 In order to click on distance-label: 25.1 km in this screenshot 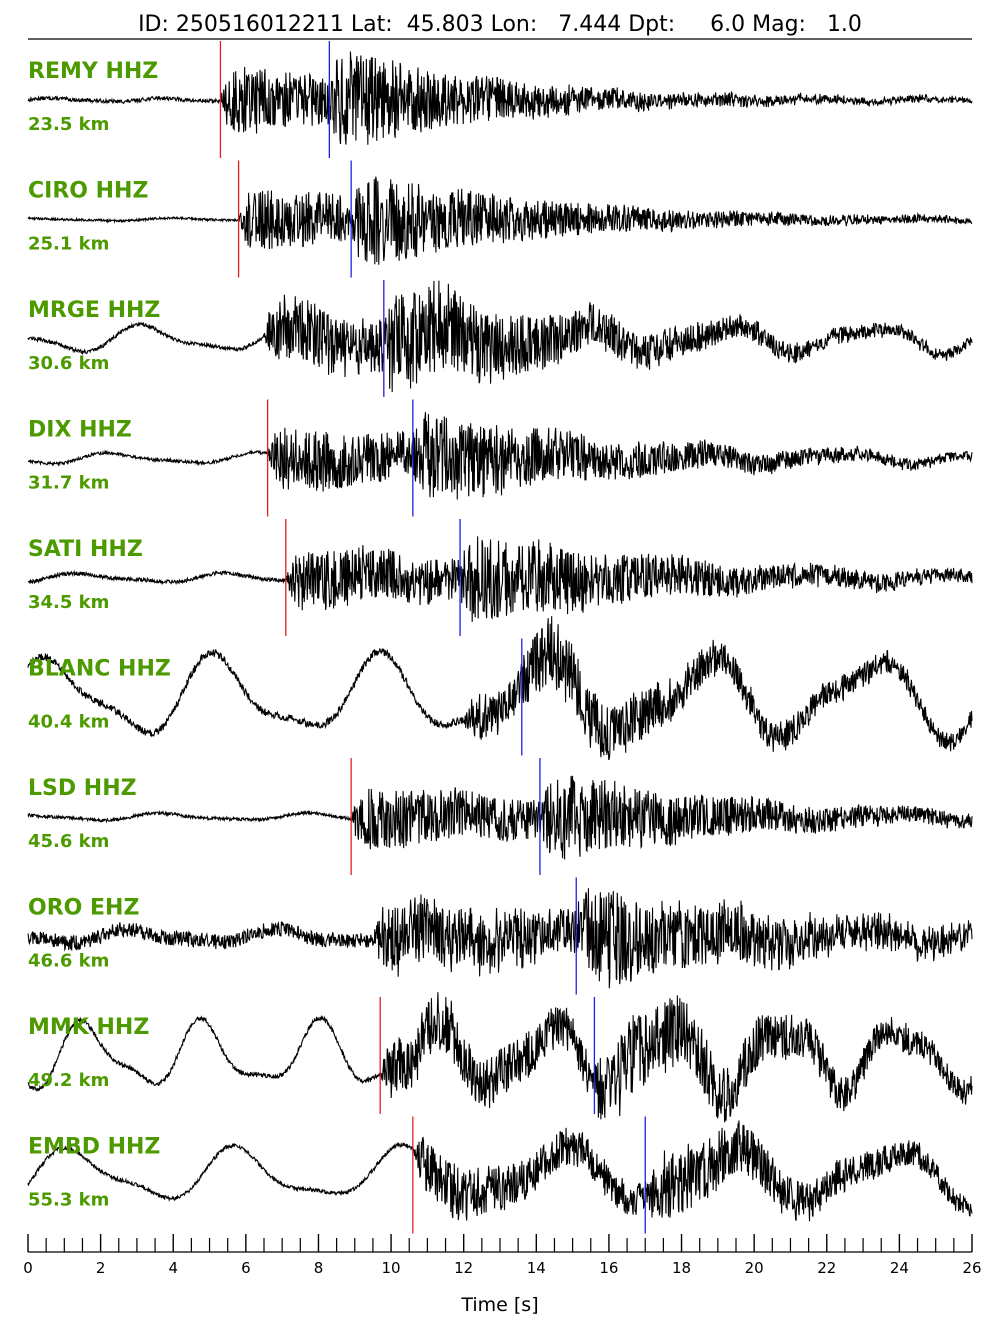, I will do `click(68, 244)`.